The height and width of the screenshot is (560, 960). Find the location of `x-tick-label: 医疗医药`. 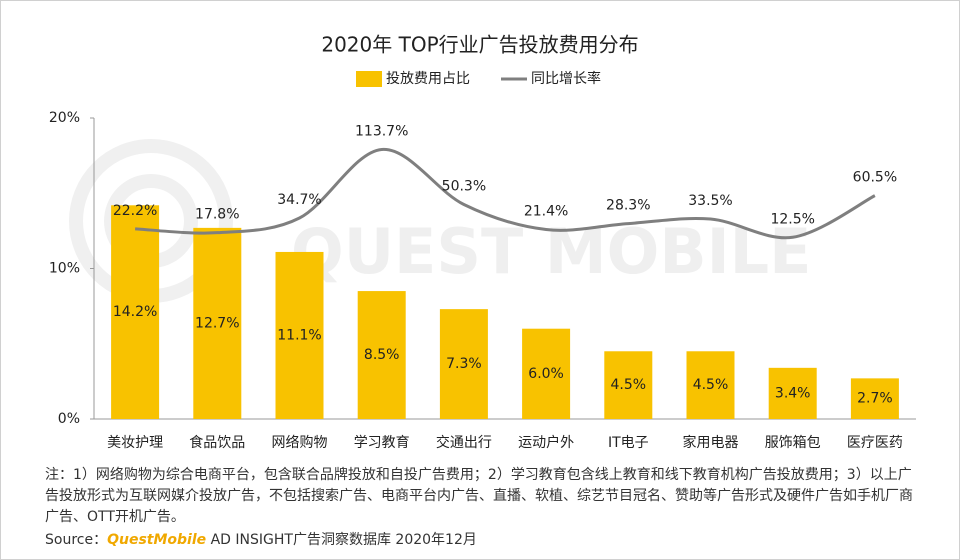

x-tick-label: 医疗医药 is located at coordinates (875, 443).